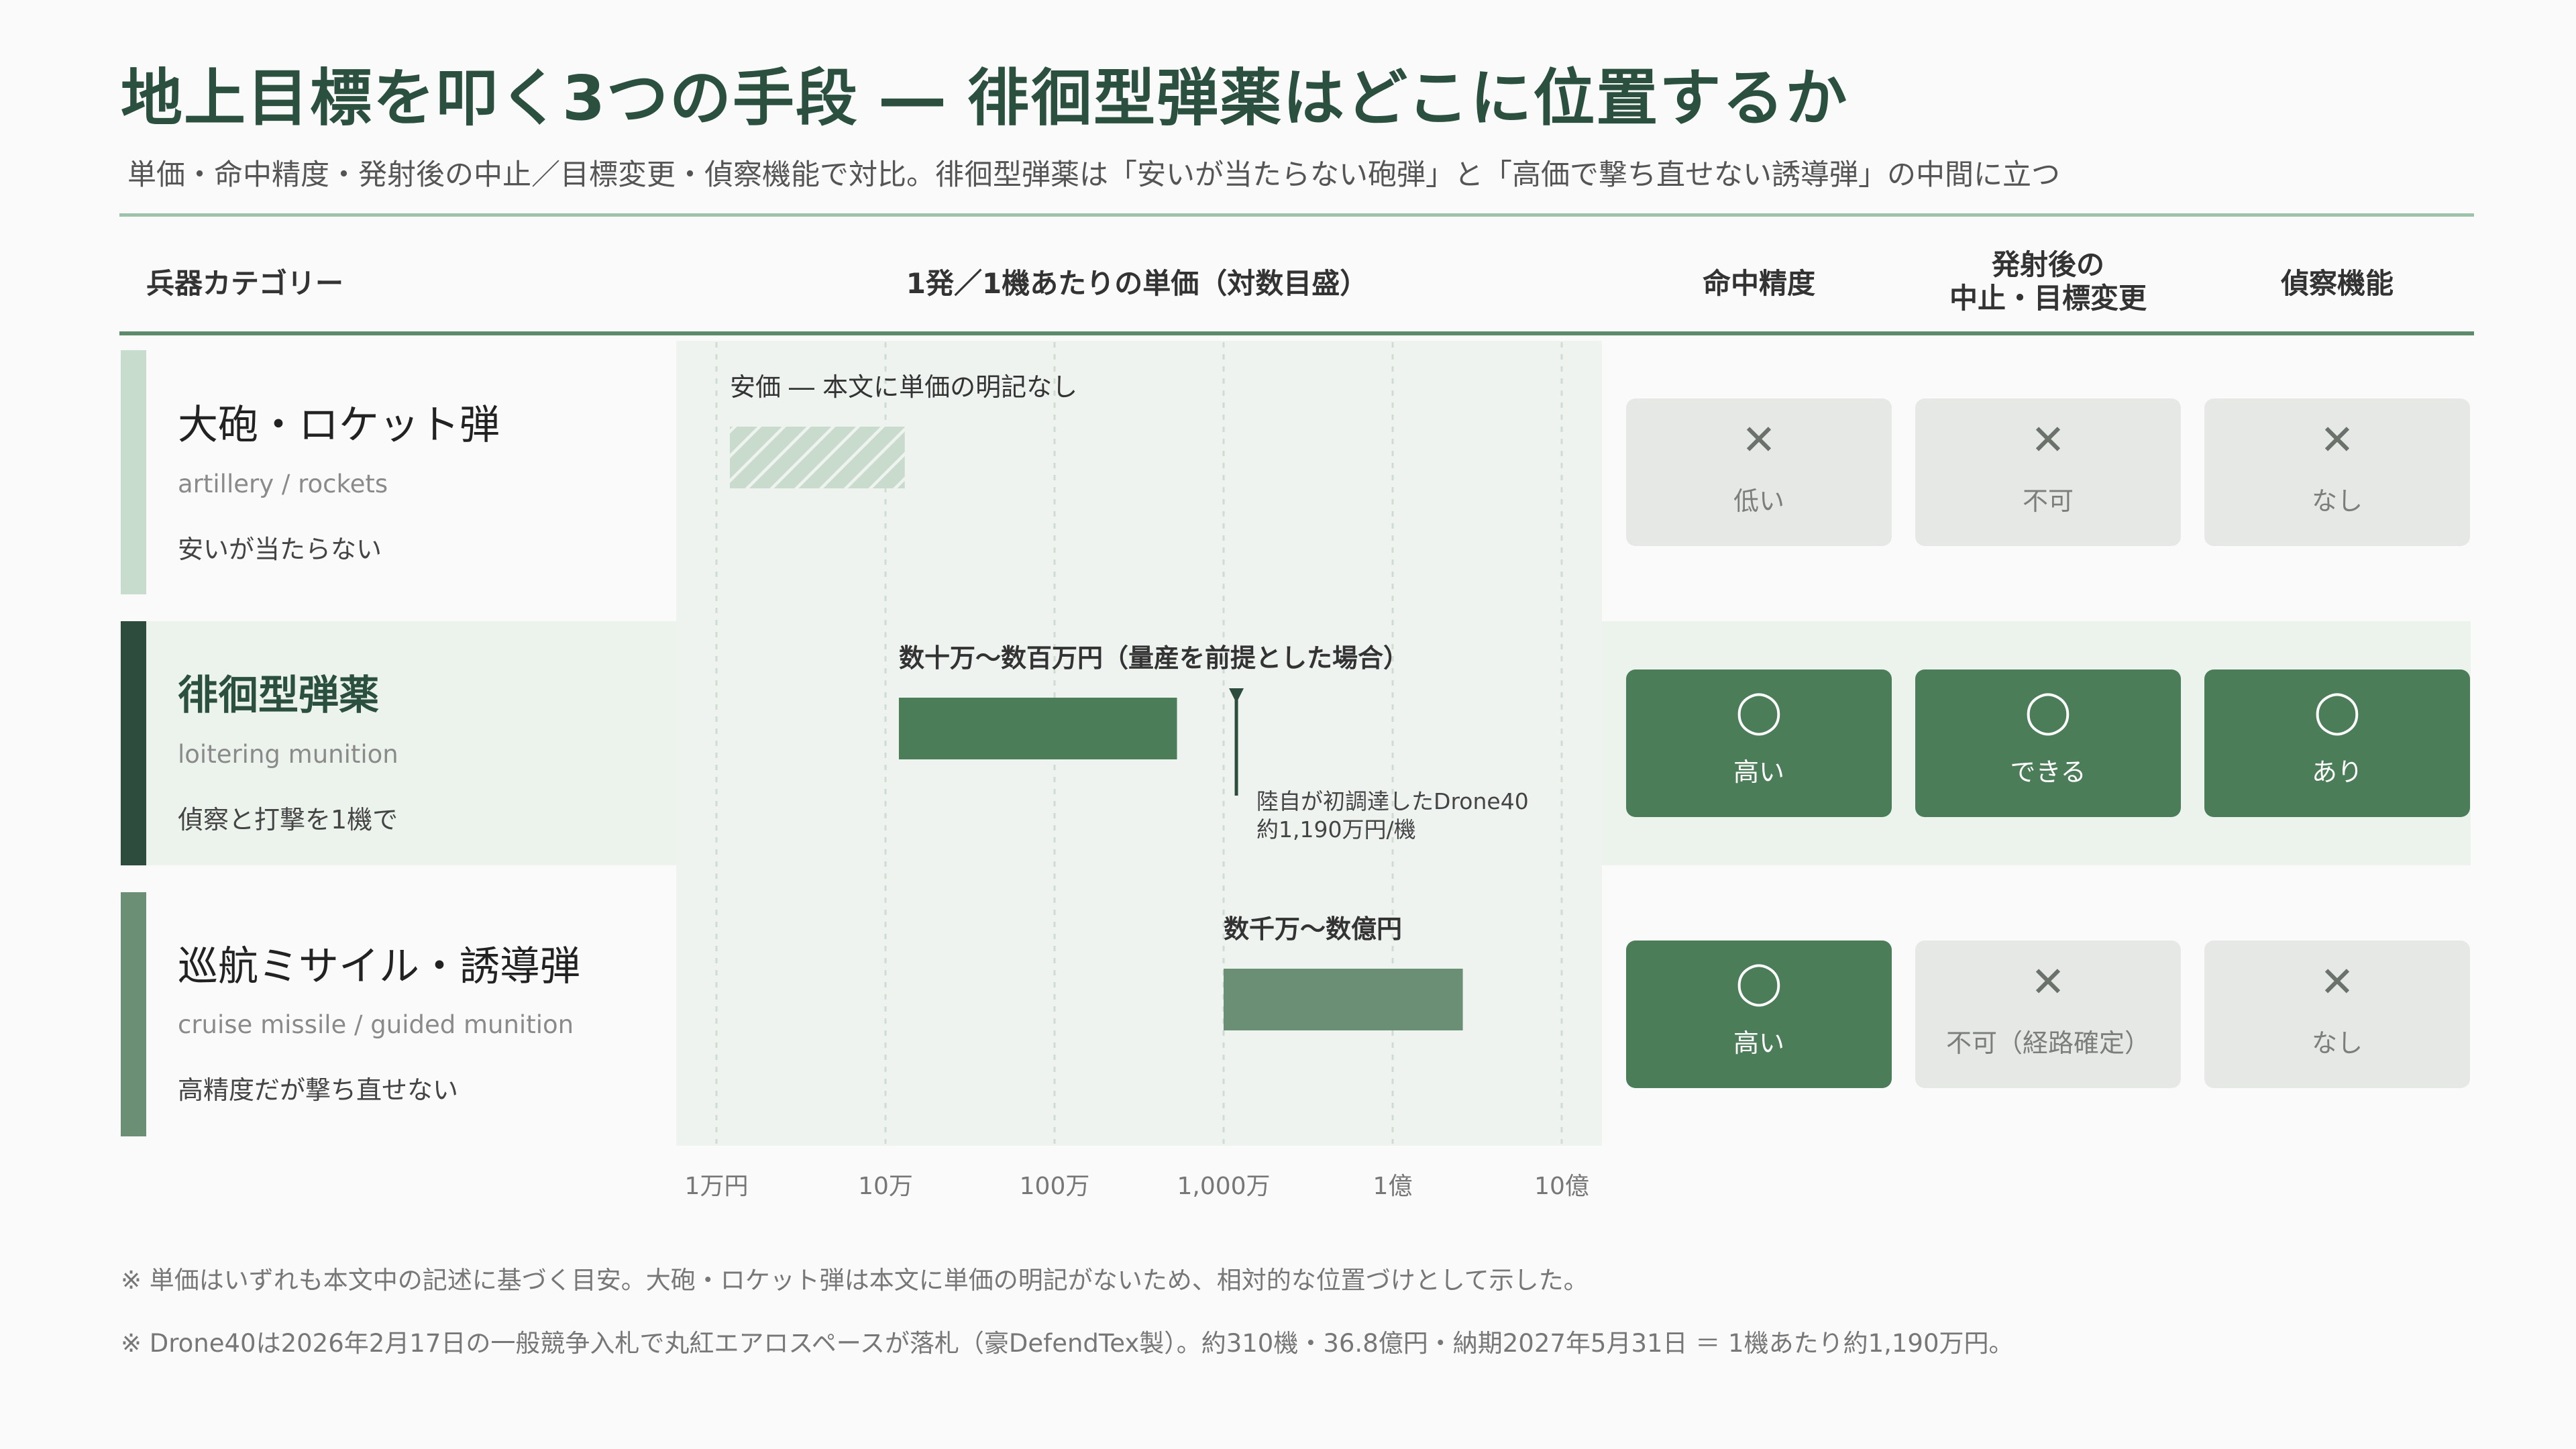 This screenshot has width=2576, height=1449. I want to click on cell-abort-loitering: ◯ できる, so click(2048, 743).